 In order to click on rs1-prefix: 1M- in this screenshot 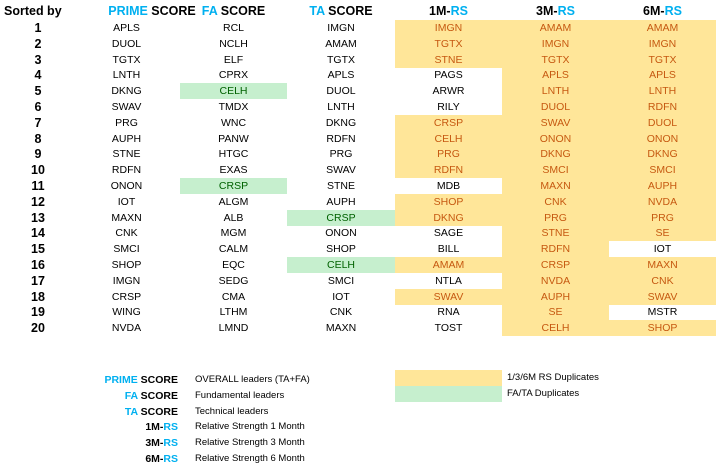, I will do `click(440, 11)`.